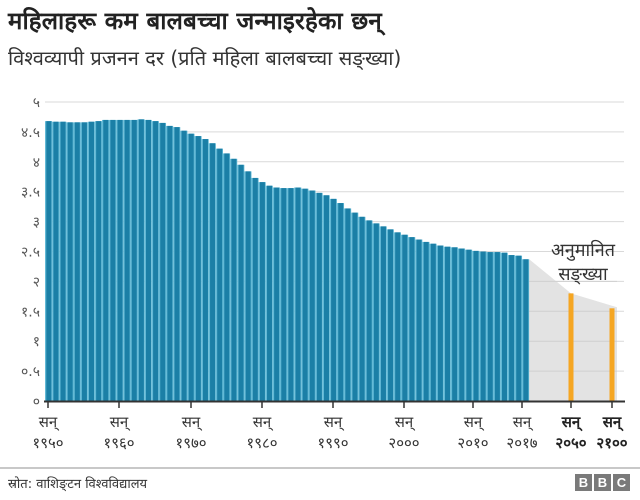 Image resolution: width=640 pixels, height=500 pixels. Describe the element at coordinates (521, 443) in the screenshot. I see `x-tick-year: २०१७` at that location.